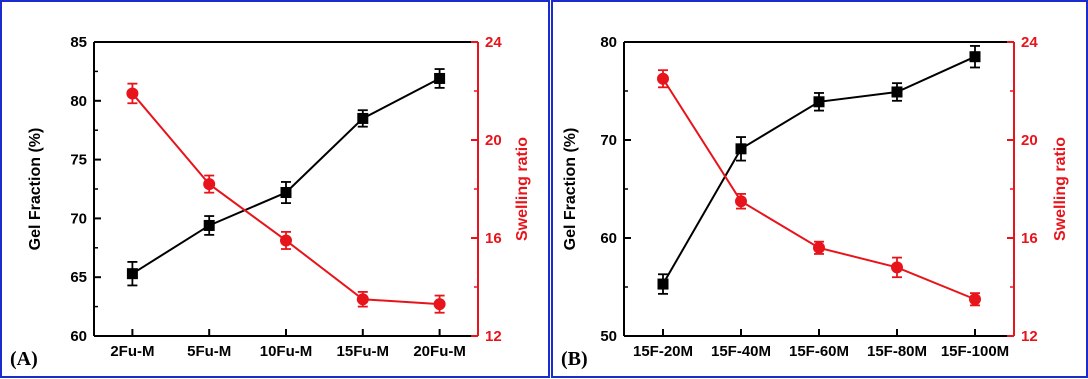  What do you see at coordinates (439, 351) in the screenshot?
I see `x-tick-label: 20Fu-M` at bounding box center [439, 351].